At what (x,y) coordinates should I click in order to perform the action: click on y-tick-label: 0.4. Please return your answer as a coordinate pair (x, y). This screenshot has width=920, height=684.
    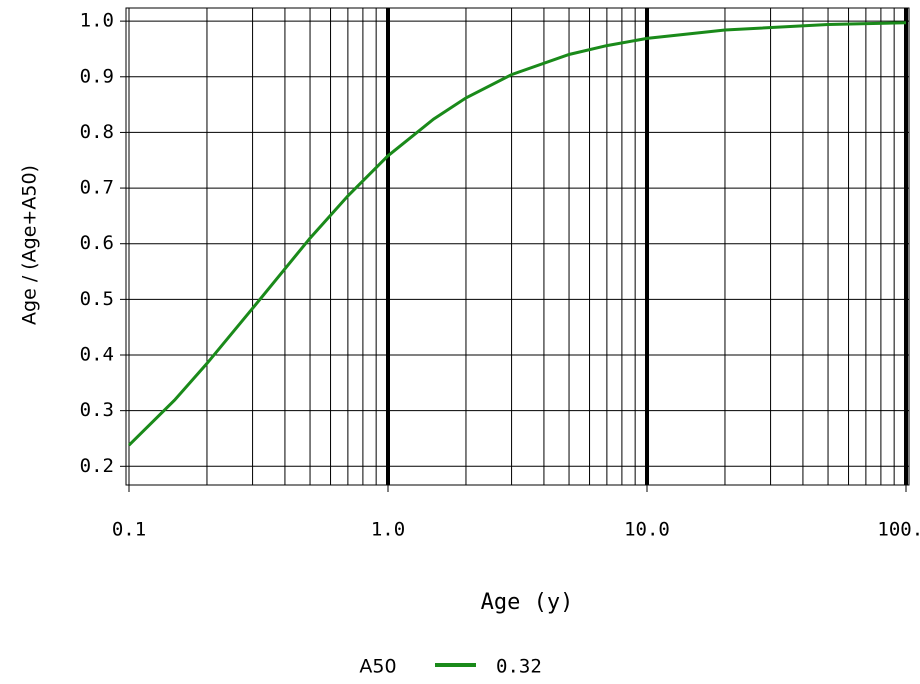
    Looking at the image, I should click on (97, 355).